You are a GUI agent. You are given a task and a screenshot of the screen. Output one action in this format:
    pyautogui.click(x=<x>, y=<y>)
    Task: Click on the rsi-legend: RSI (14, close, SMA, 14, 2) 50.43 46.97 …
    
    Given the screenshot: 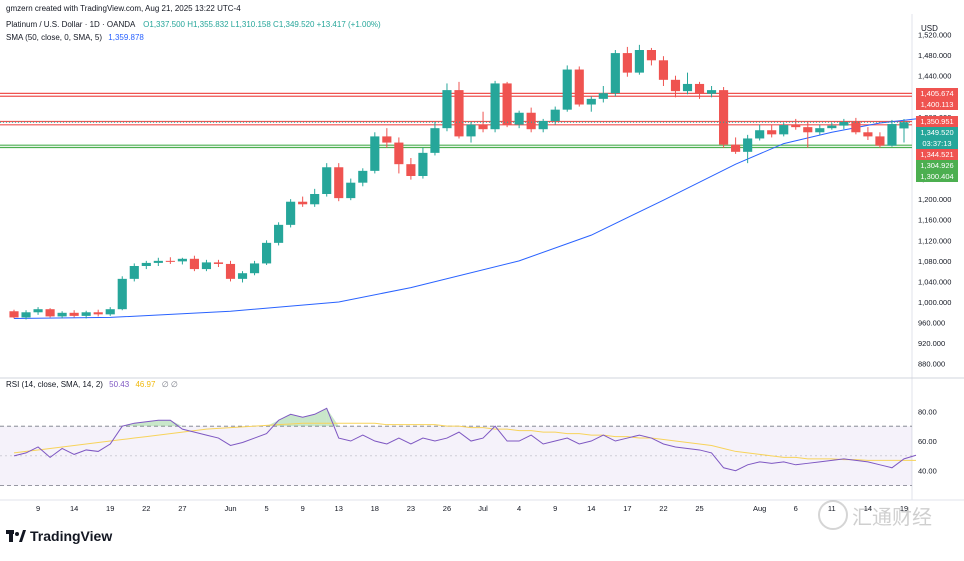 What is the action you would take?
    pyautogui.click(x=92, y=384)
    